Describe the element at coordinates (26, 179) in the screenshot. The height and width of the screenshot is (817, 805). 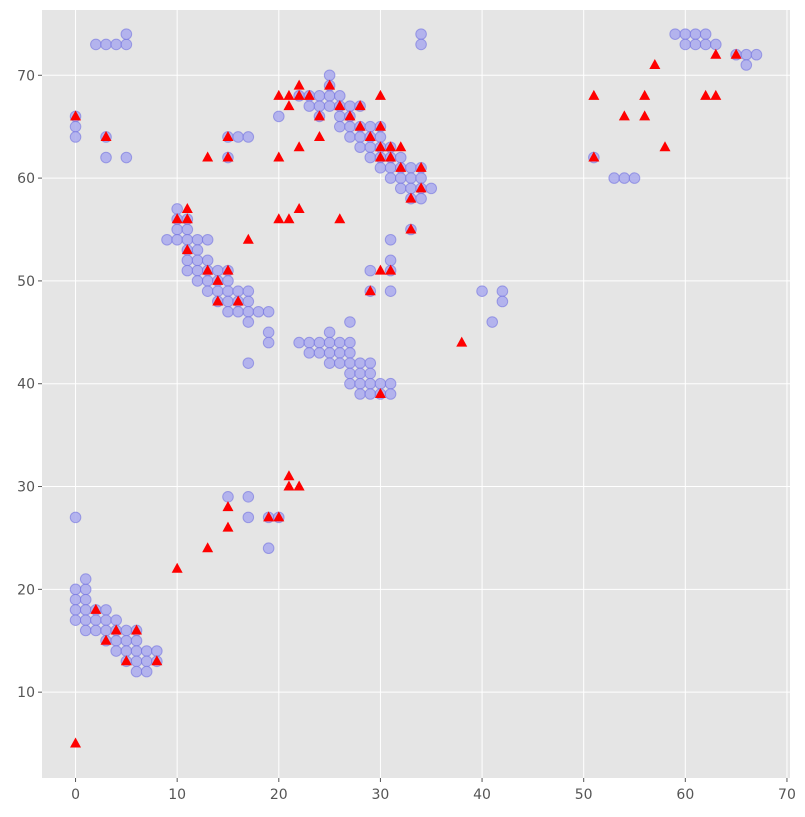
I see `y-tick-label: 60` at that location.